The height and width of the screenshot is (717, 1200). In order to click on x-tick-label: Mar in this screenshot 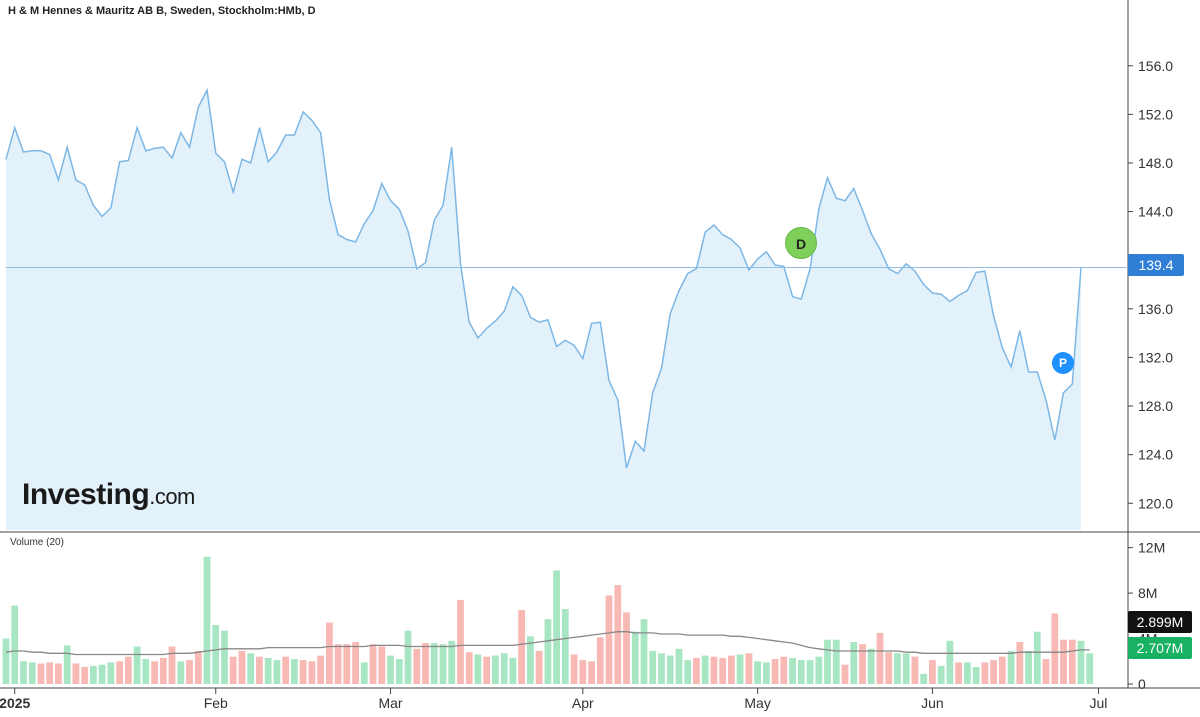, I will do `click(390, 703)`.